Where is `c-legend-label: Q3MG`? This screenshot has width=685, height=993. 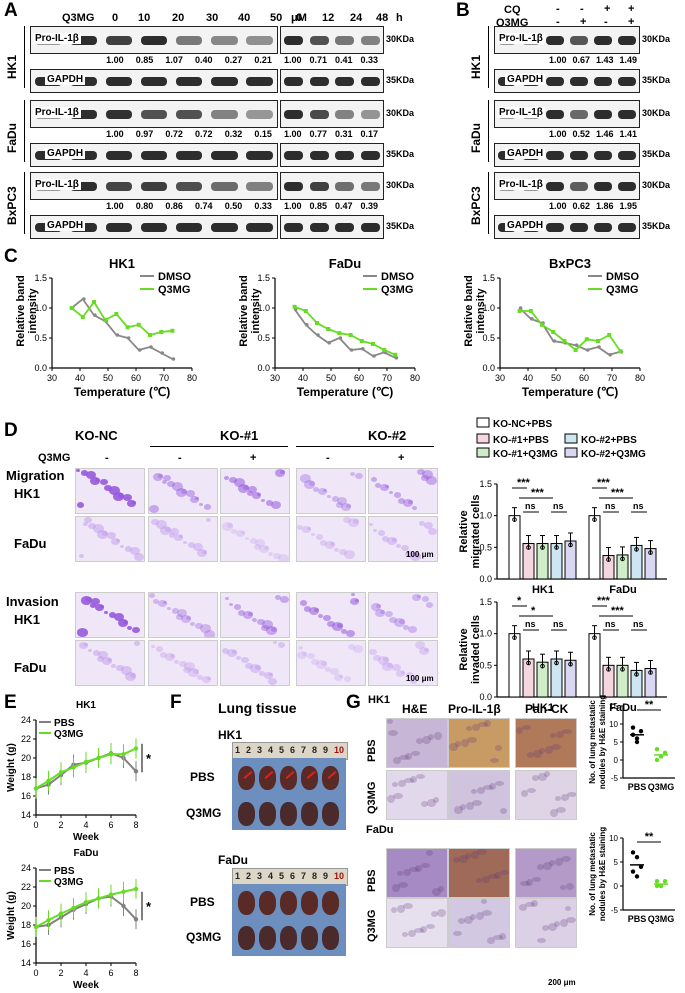
c-legend-label: Q3MG is located at coordinates (174, 290).